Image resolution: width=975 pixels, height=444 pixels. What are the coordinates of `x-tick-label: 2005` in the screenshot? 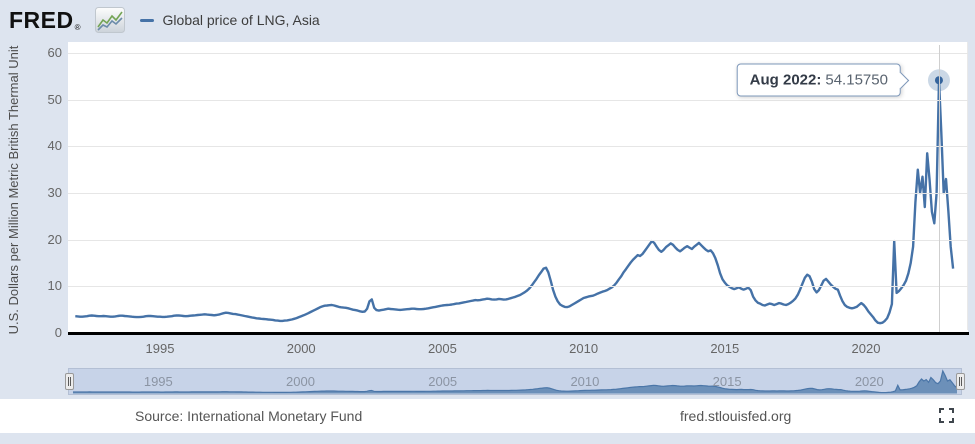 It's located at (442, 348).